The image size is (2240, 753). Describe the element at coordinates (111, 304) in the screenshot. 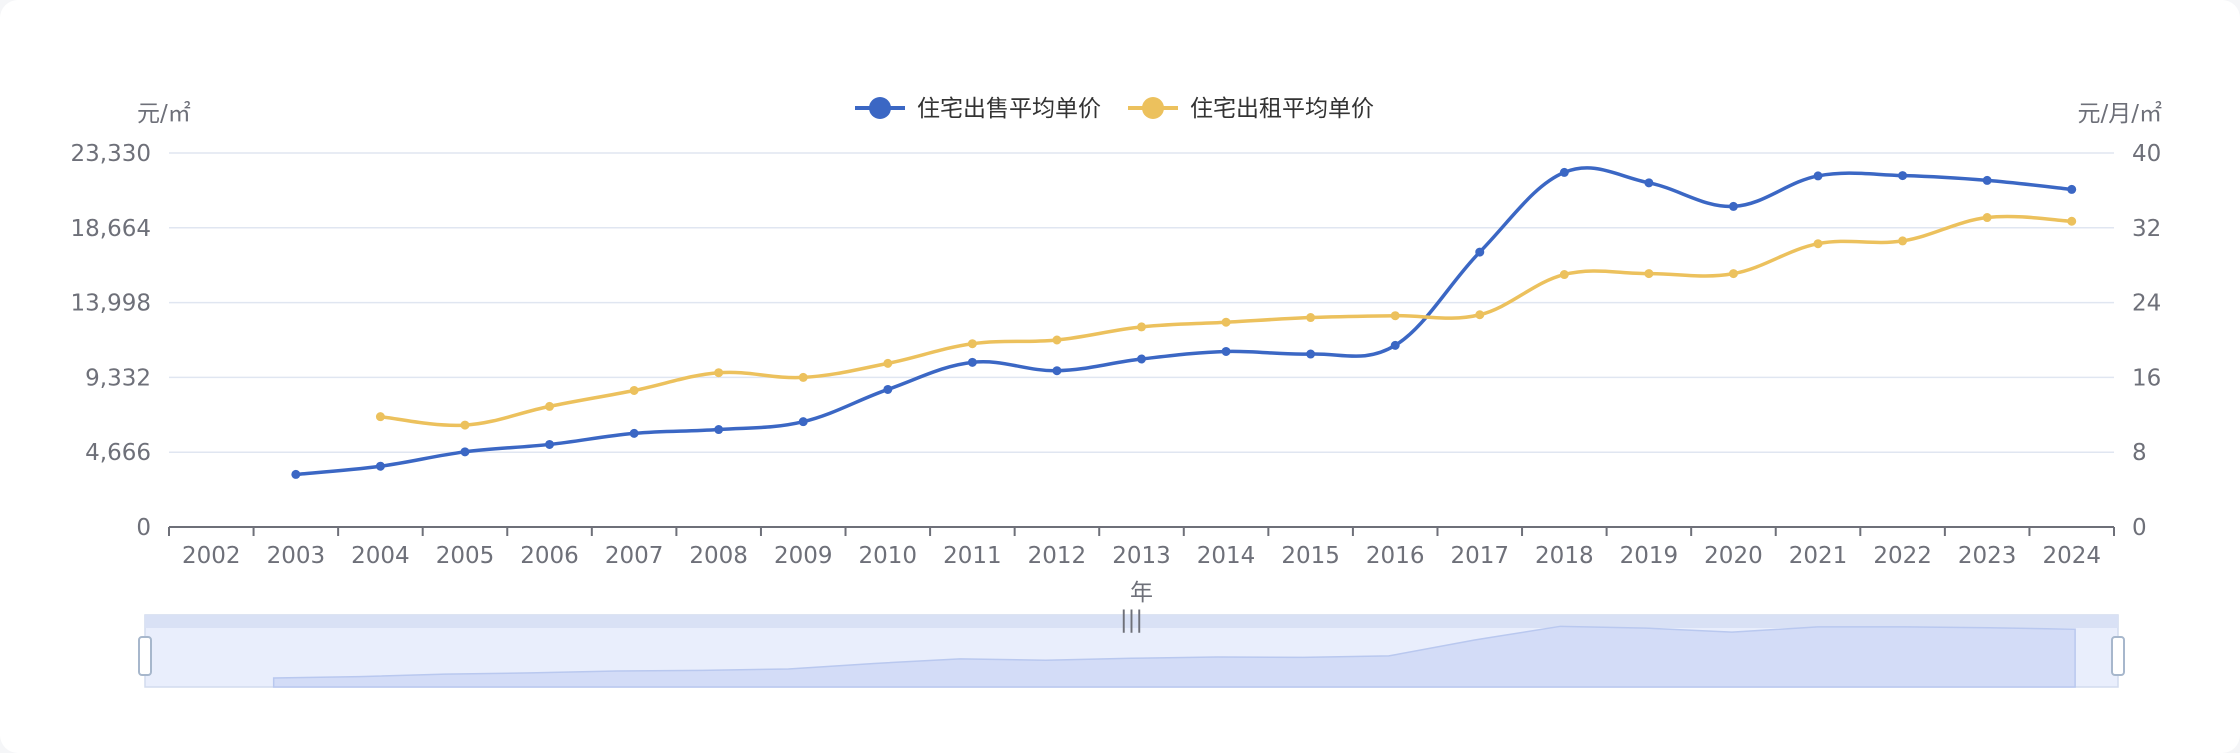

I see `y-left-tick-label: 13,998` at that location.